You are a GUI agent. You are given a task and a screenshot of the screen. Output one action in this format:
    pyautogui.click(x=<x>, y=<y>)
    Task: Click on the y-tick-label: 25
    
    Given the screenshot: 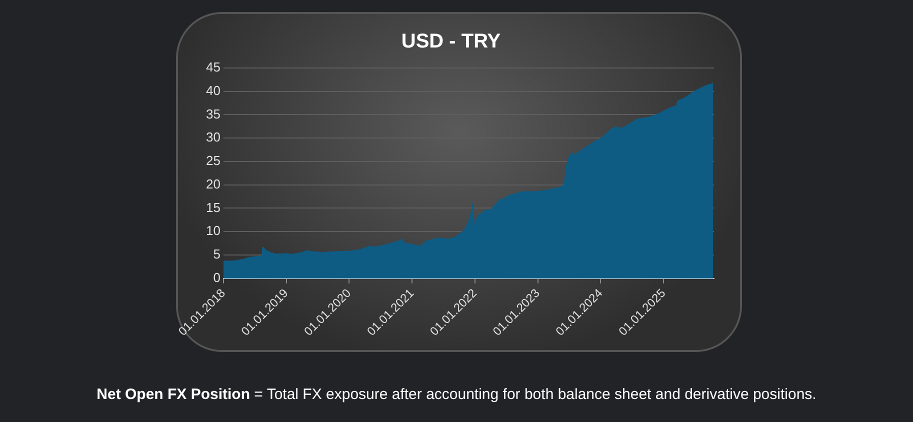 What is the action you would take?
    pyautogui.click(x=213, y=160)
    